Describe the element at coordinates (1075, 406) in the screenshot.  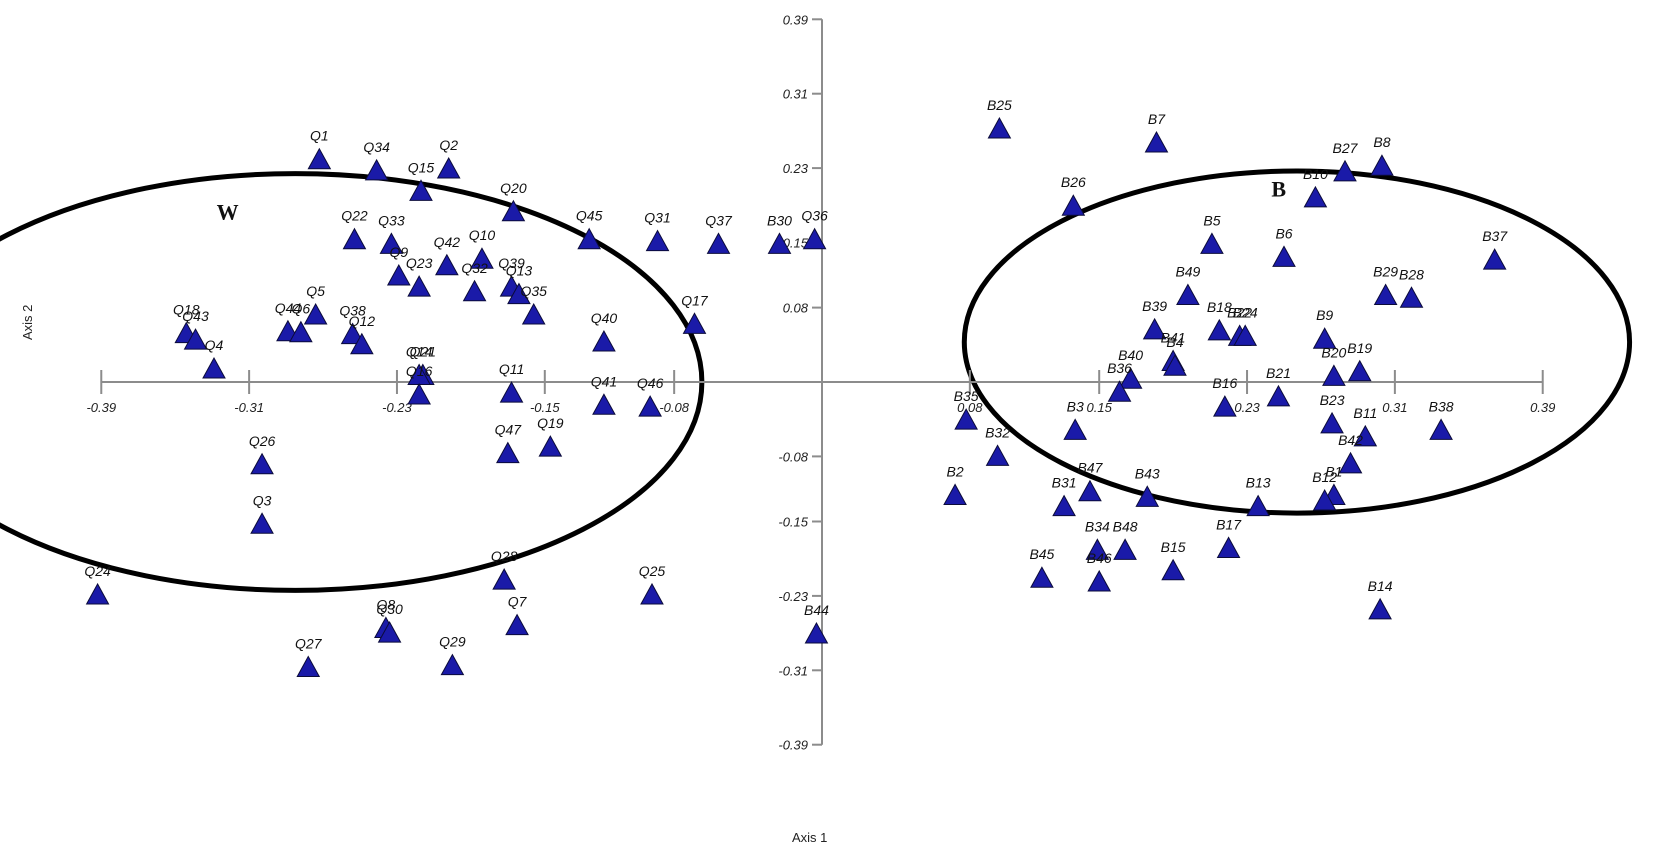
I see `point-label: B3` at that location.